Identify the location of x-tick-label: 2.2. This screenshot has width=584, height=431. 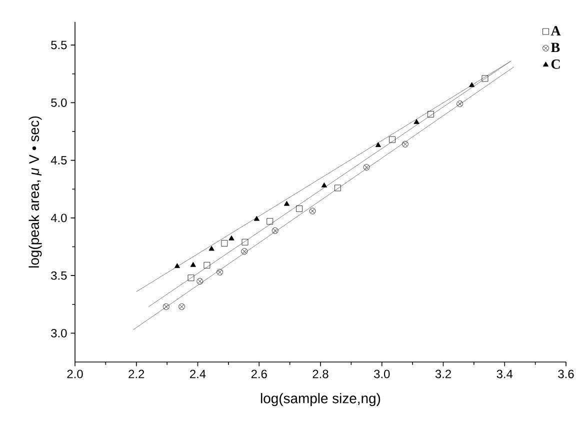
(136, 374).